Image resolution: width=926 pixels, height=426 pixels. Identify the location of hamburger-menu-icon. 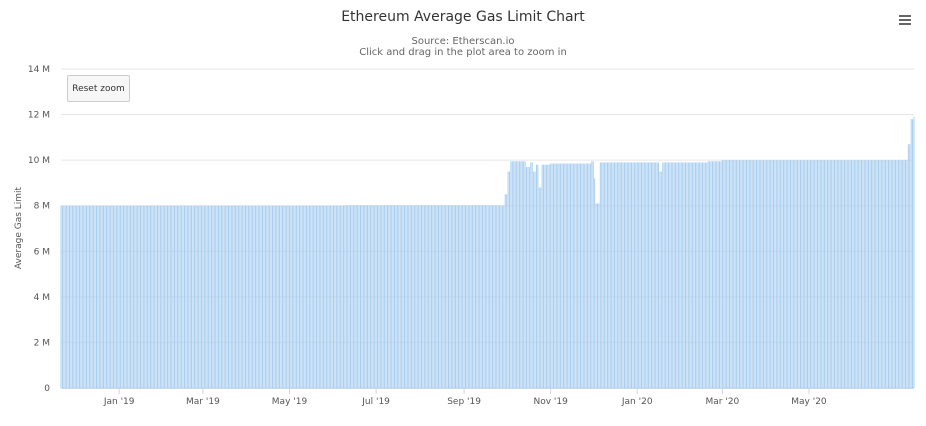
(905, 20).